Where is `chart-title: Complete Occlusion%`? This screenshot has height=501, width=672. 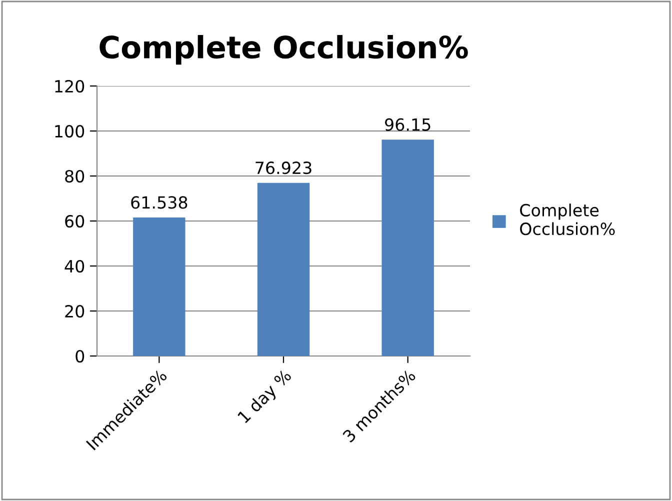
chart-title: Complete Occlusion% is located at coordinates (284, 50).